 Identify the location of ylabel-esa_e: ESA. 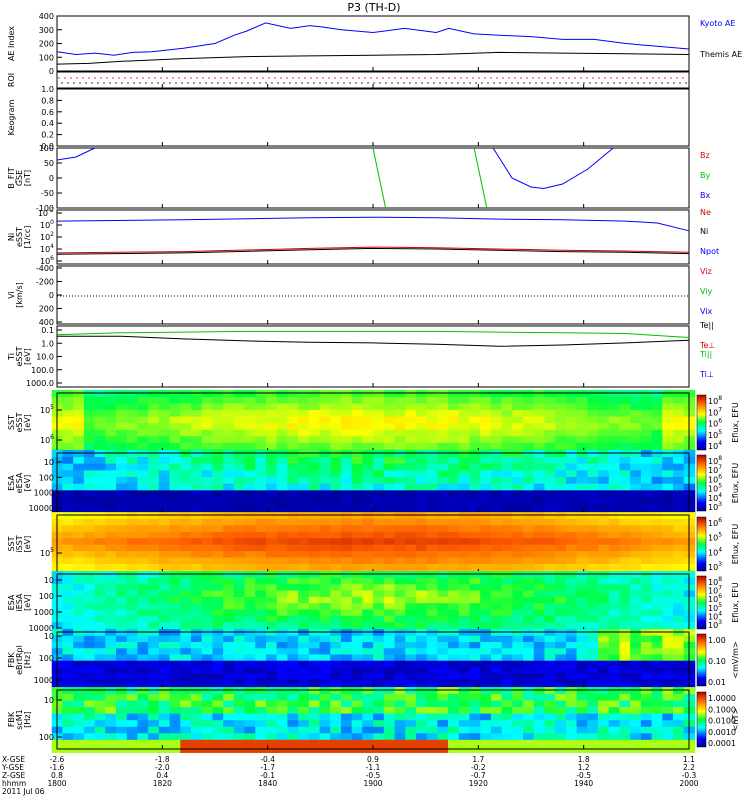
(11, 483).